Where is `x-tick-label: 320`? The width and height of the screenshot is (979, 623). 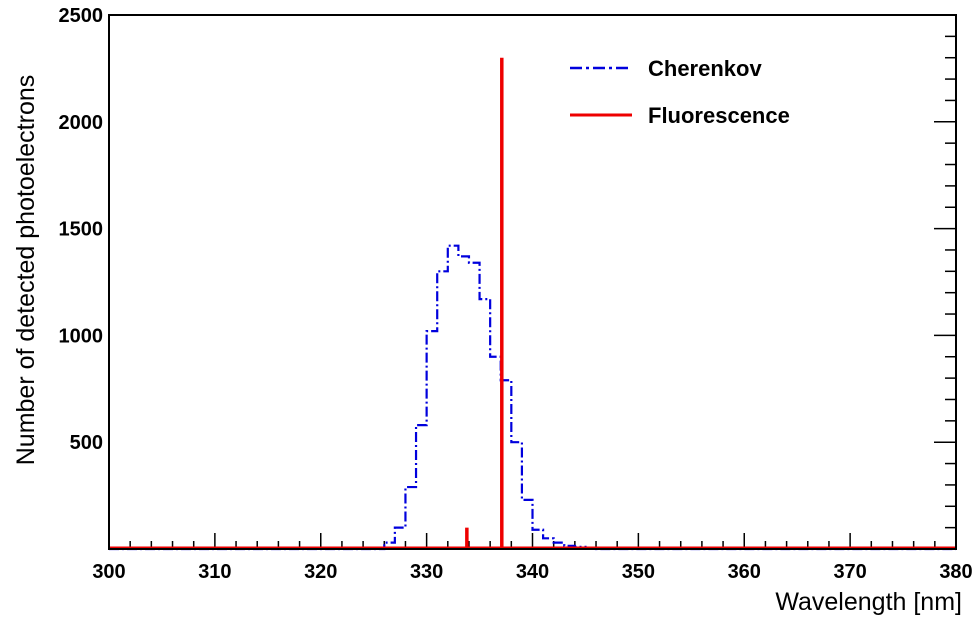
x-tick-label: 320 is located at coordinates (320, 572).